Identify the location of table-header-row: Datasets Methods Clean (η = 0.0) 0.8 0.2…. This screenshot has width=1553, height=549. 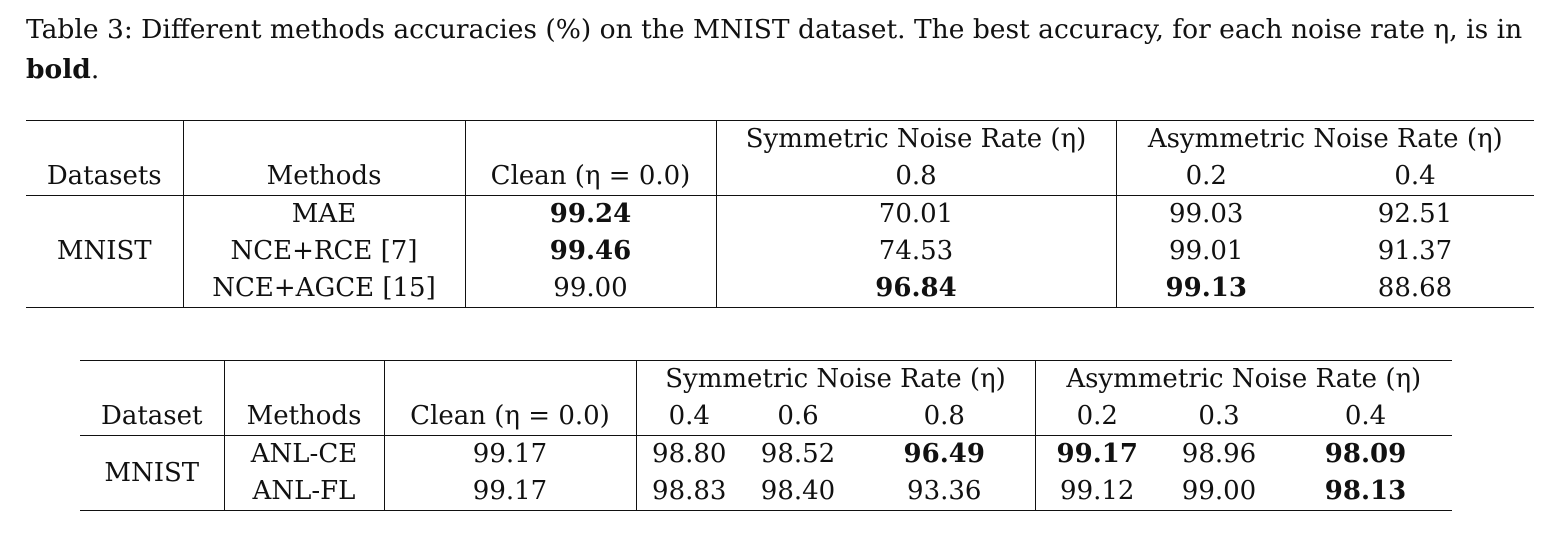
(780, 177).